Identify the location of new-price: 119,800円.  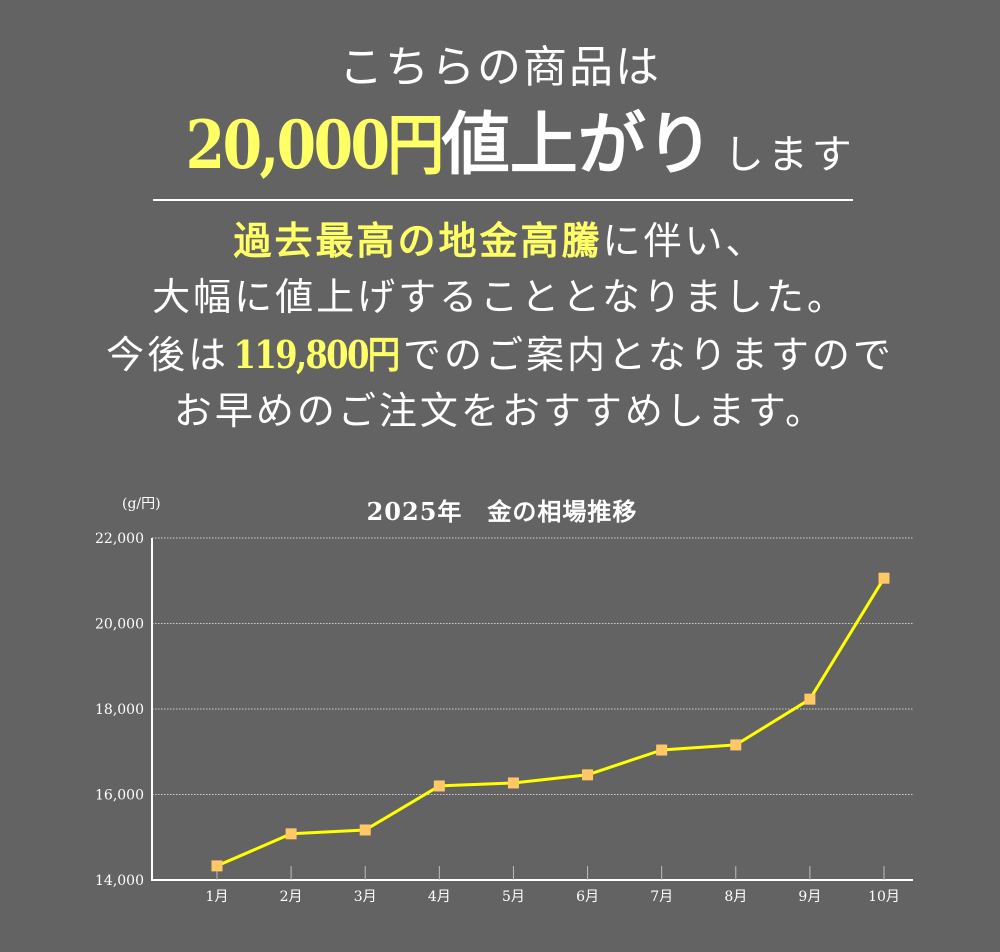
(316, 354).